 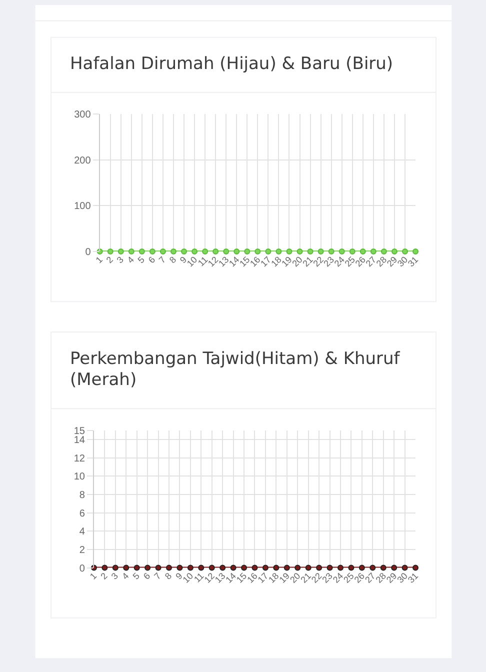 What do you see at coordinates (82, 514) in the screenshot?
I see `y-tick-label: 6` at bounding box center [82, 514].